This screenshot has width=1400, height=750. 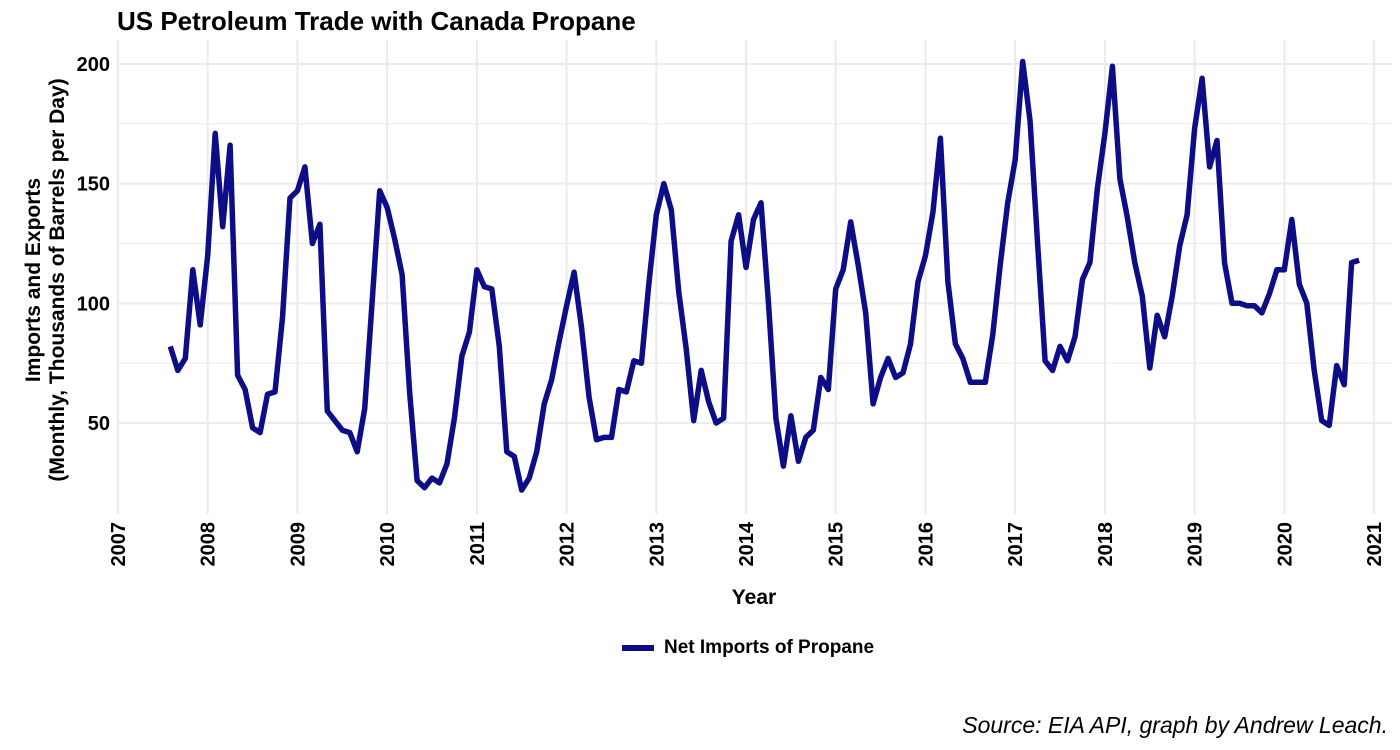 What do you see at coordinates (478, 543) in the screenshot?
I see `x-tick-label: 2011` at bounding box center [478, 543].